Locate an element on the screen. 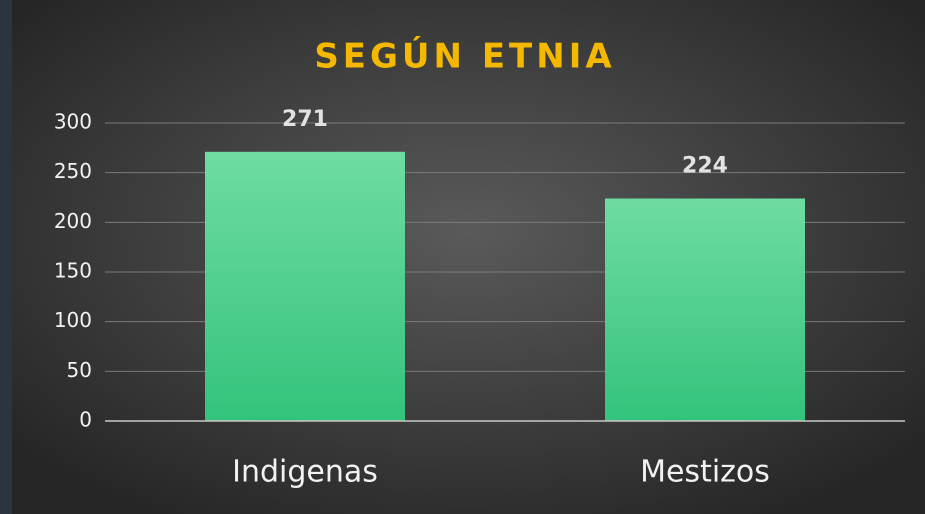 The width and height of the screenshot is (925, 514). x-tick-label: Mestizos is located at coordinates (705, 472).